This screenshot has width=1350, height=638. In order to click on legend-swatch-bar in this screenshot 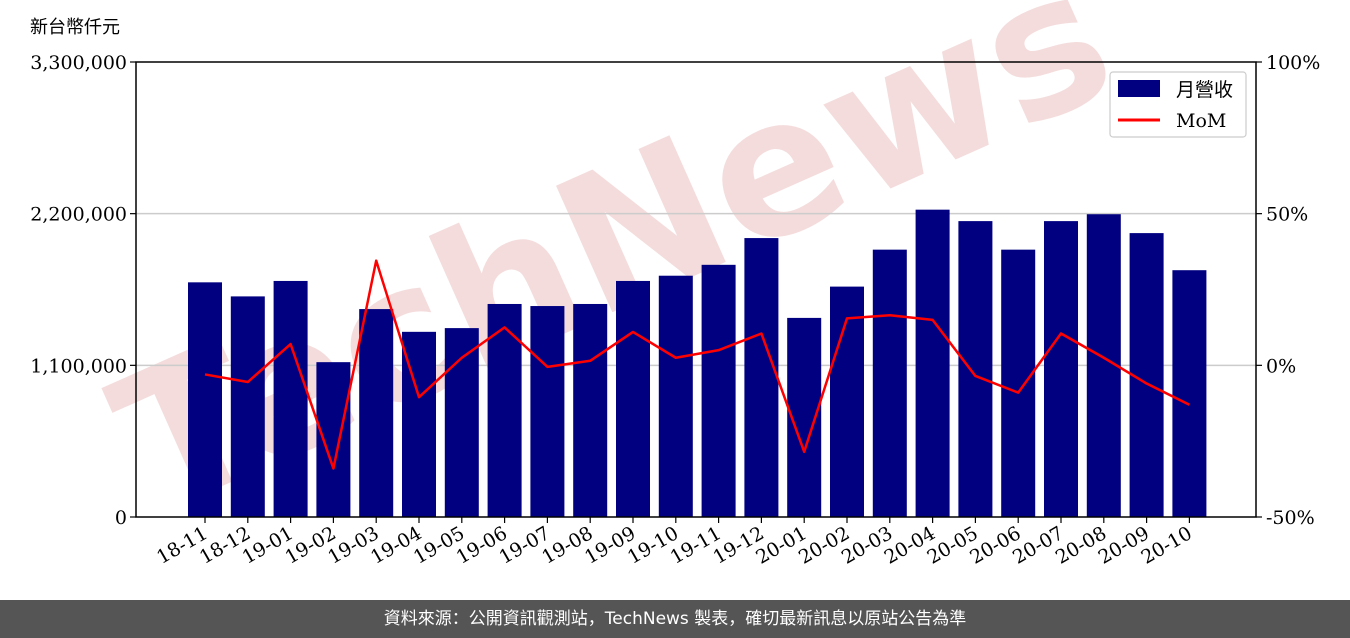, I will do `click(1139, 88)`.